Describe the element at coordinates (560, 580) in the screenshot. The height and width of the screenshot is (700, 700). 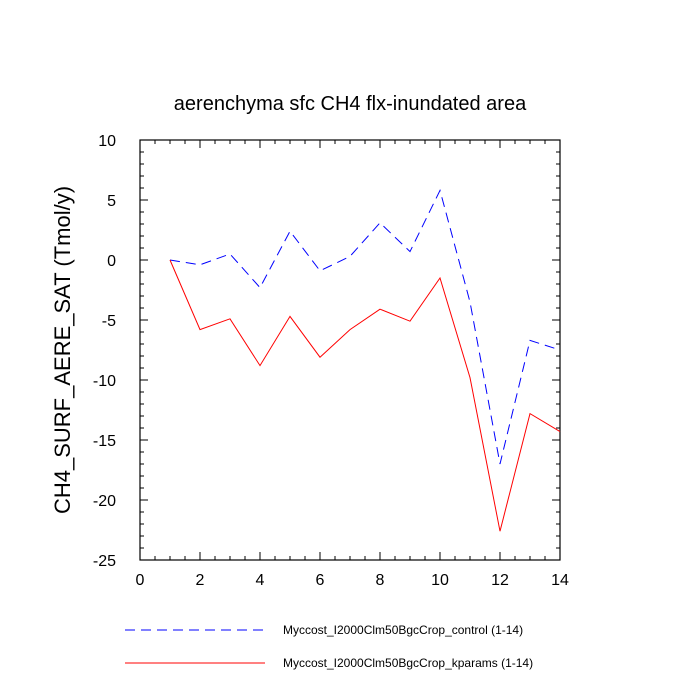
I see `x-tick-label: 14` at that location.